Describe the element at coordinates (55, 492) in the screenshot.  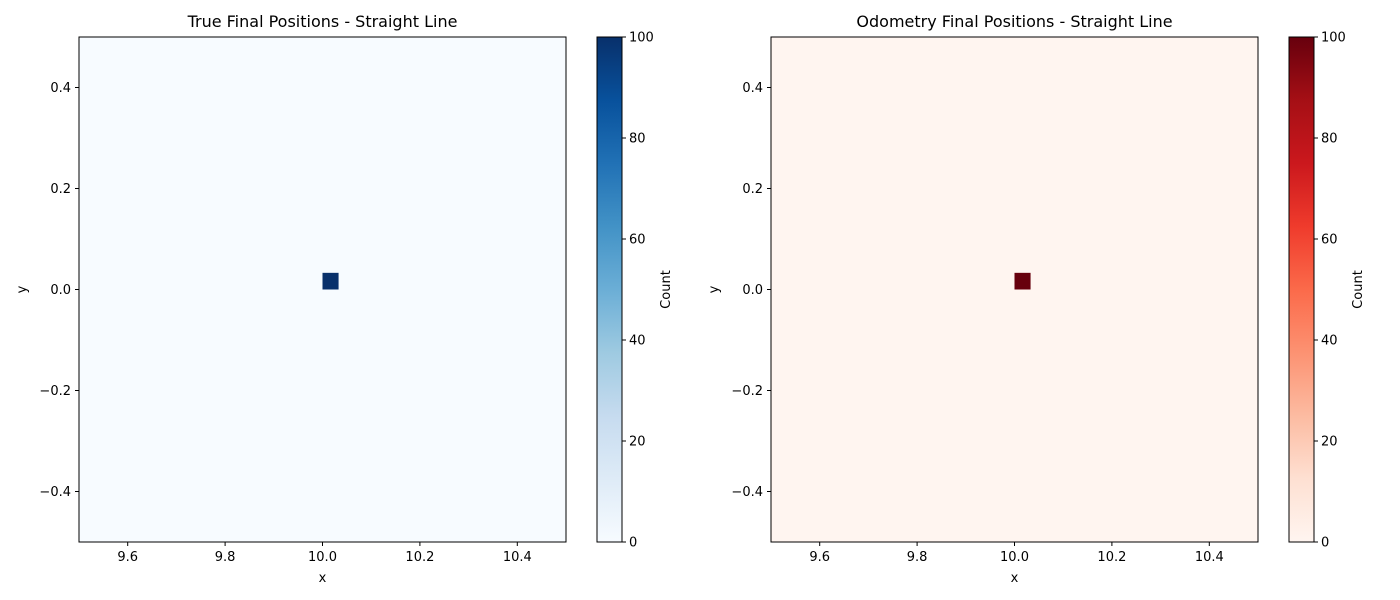
I see `left-ytick-label: −0.4` at that location.